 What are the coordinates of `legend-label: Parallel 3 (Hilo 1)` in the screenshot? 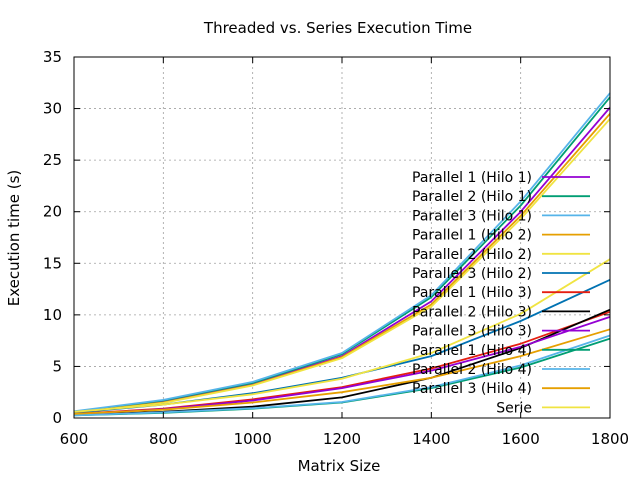 It's located at (472, 216).